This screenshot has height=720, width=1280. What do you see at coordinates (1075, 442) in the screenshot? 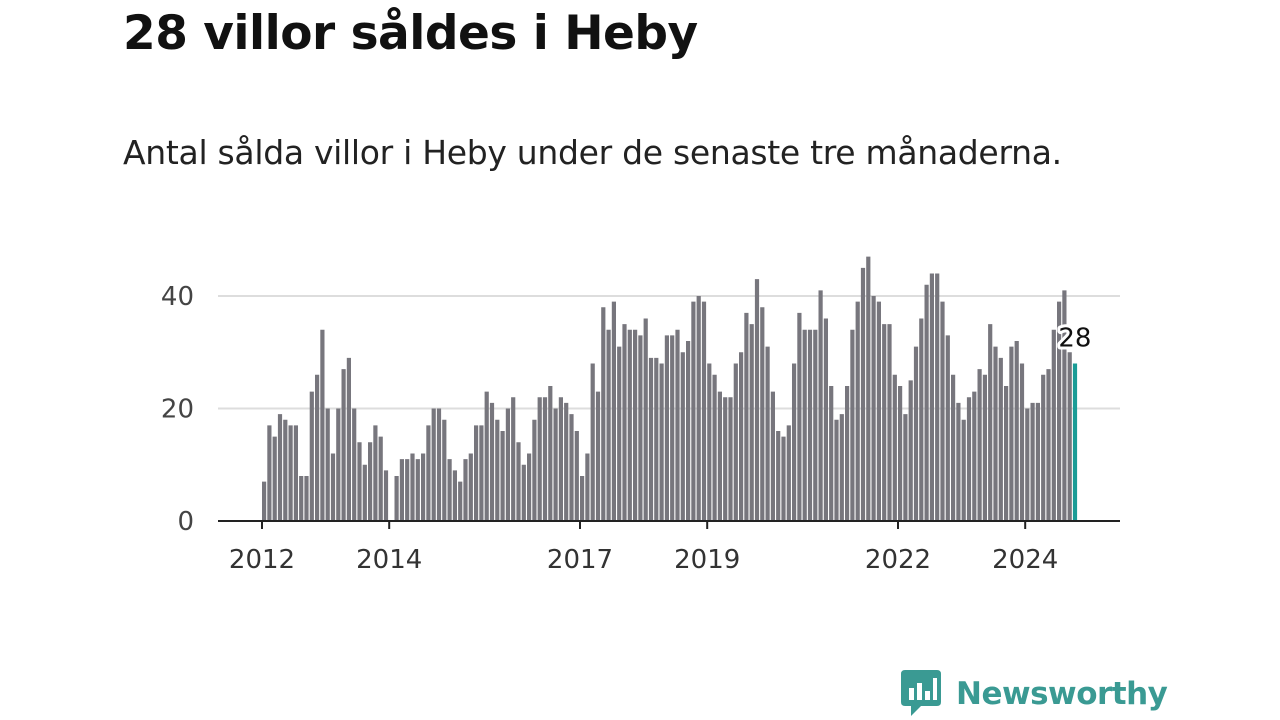
I see `highlight-bar` at bounding box center [1075, 442].